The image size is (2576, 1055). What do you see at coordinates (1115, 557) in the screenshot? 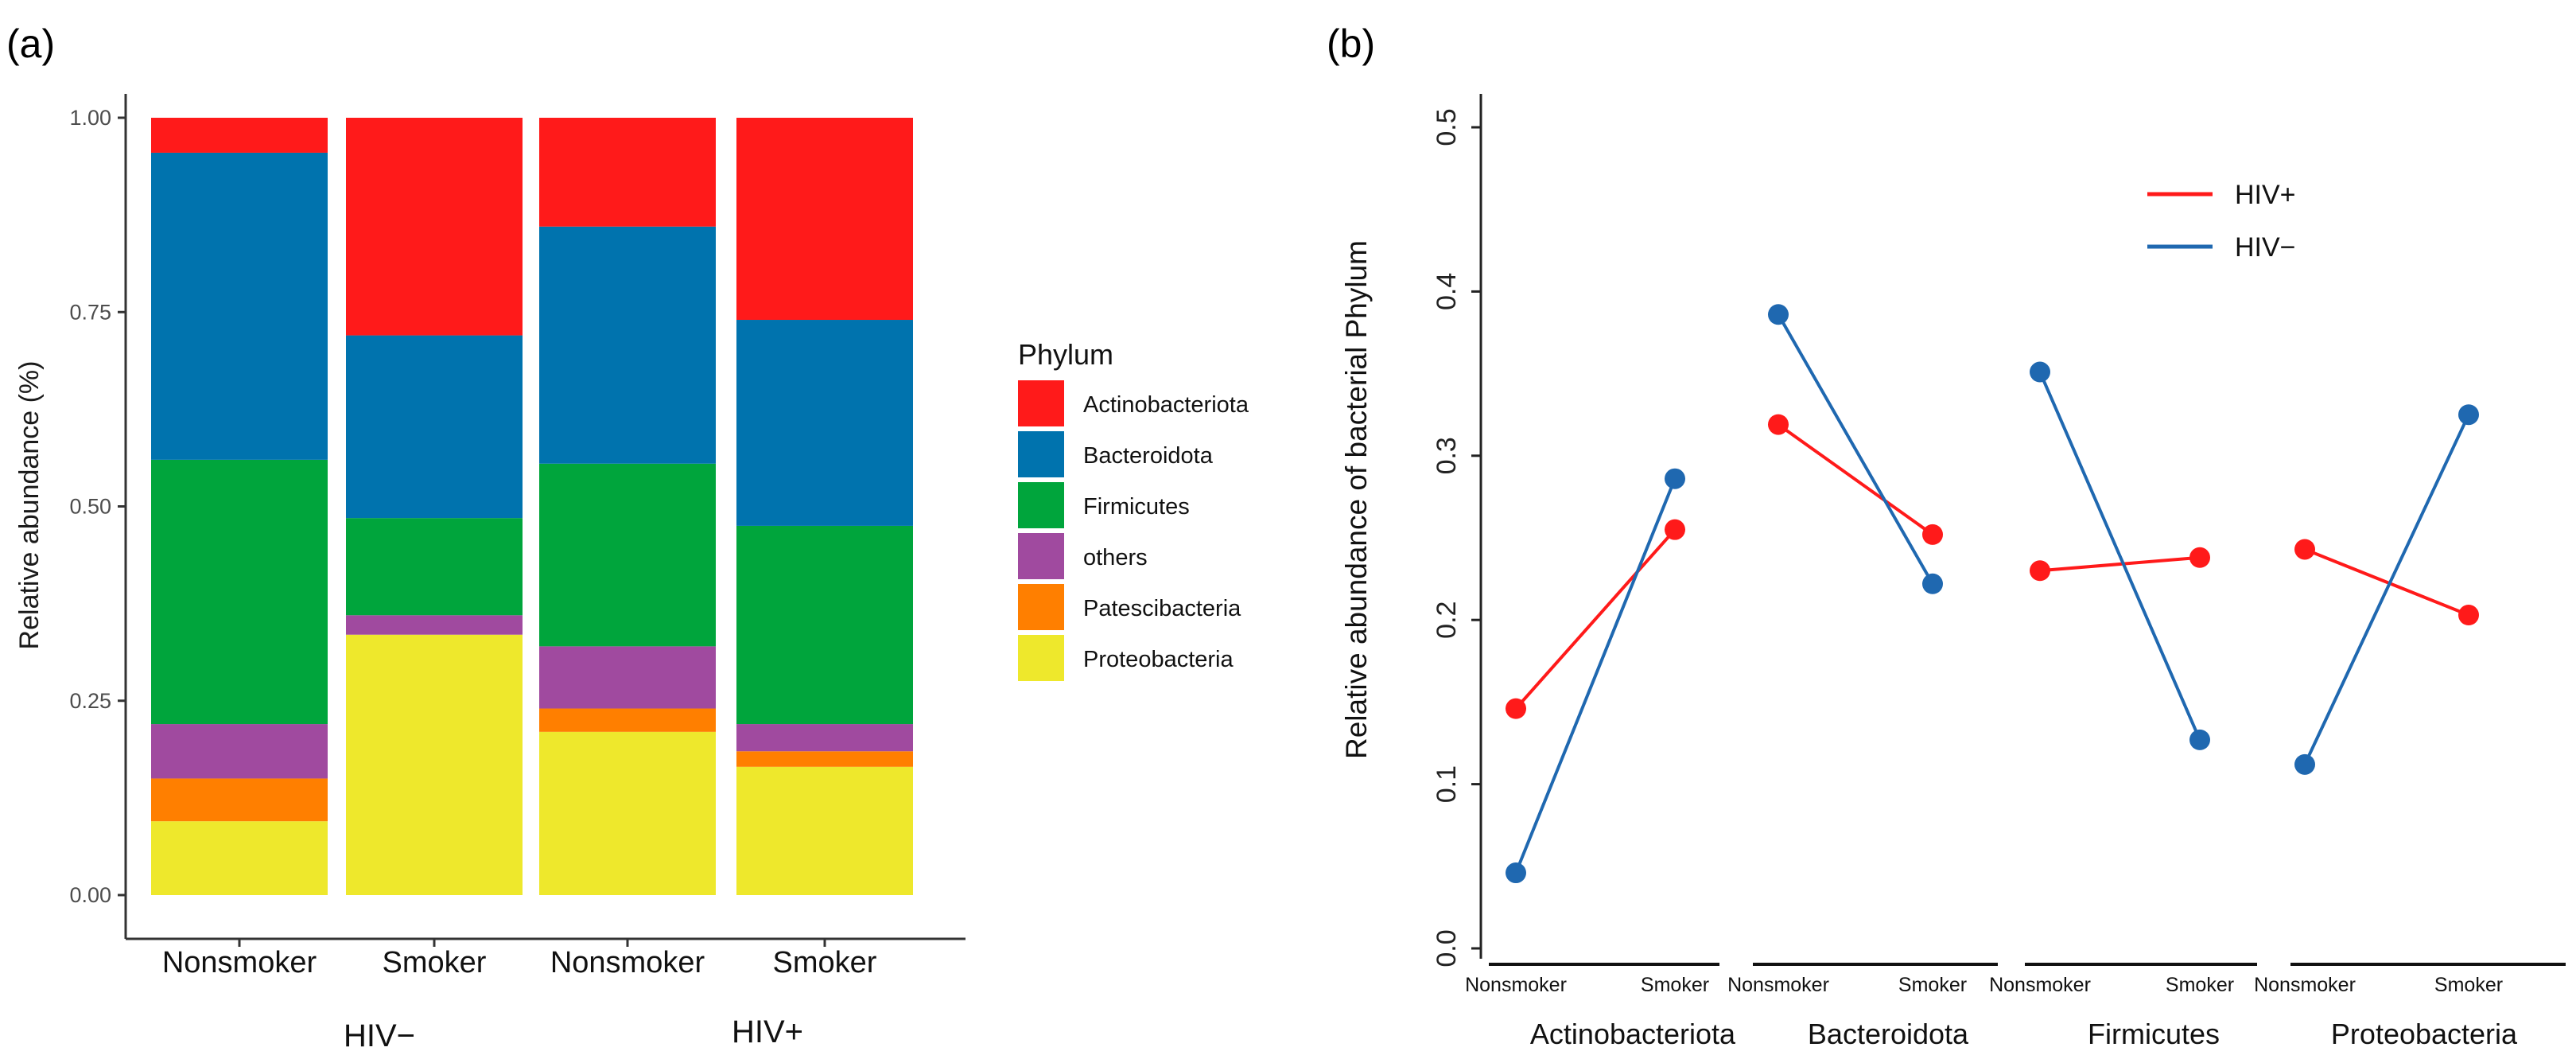
I see `legend-label-others: others` at bounding box center [1115, 557].